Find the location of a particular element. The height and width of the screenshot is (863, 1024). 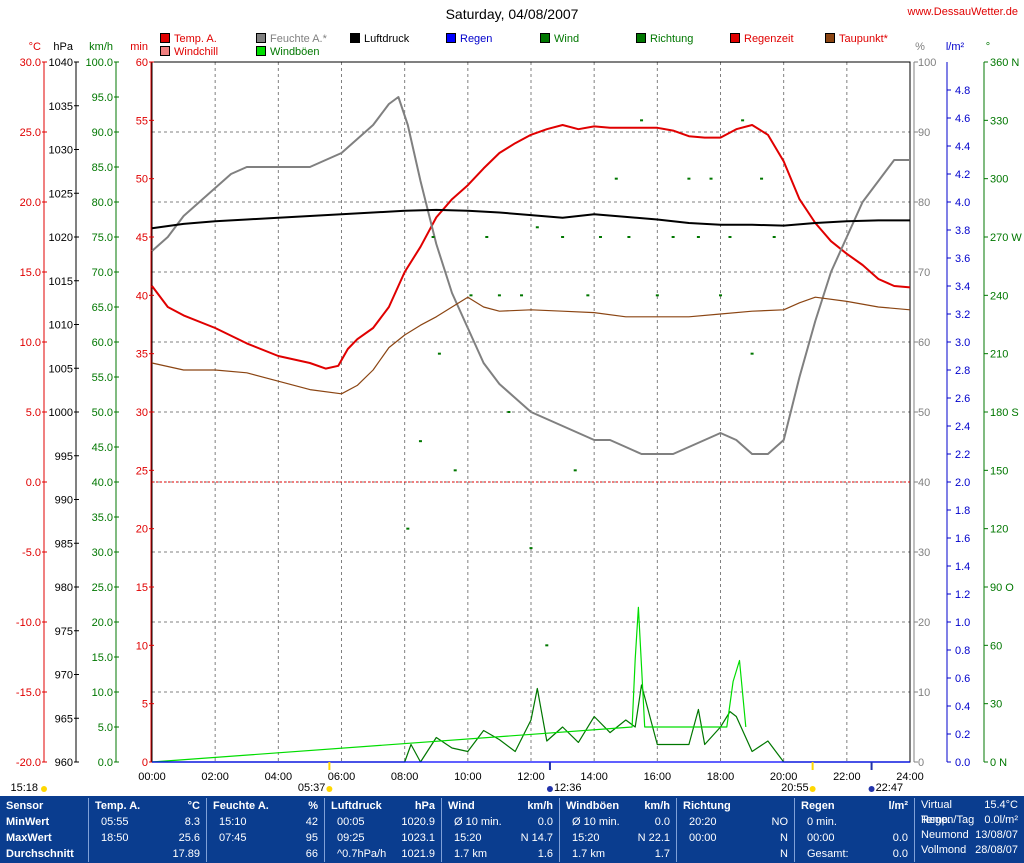

series-line-windb-en is located at coordinates (449, 684).